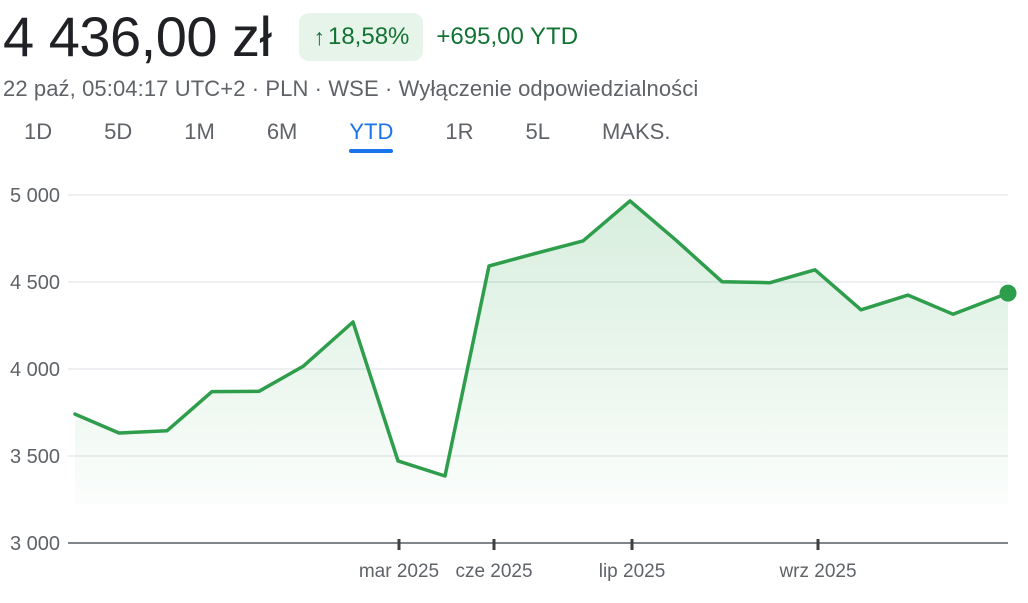 The height and width of the screenshot is (603, 1028). Describe the element at coordinates (319, 36) in the screenshot. I see `up-arrow-icon: ↑` at that location.